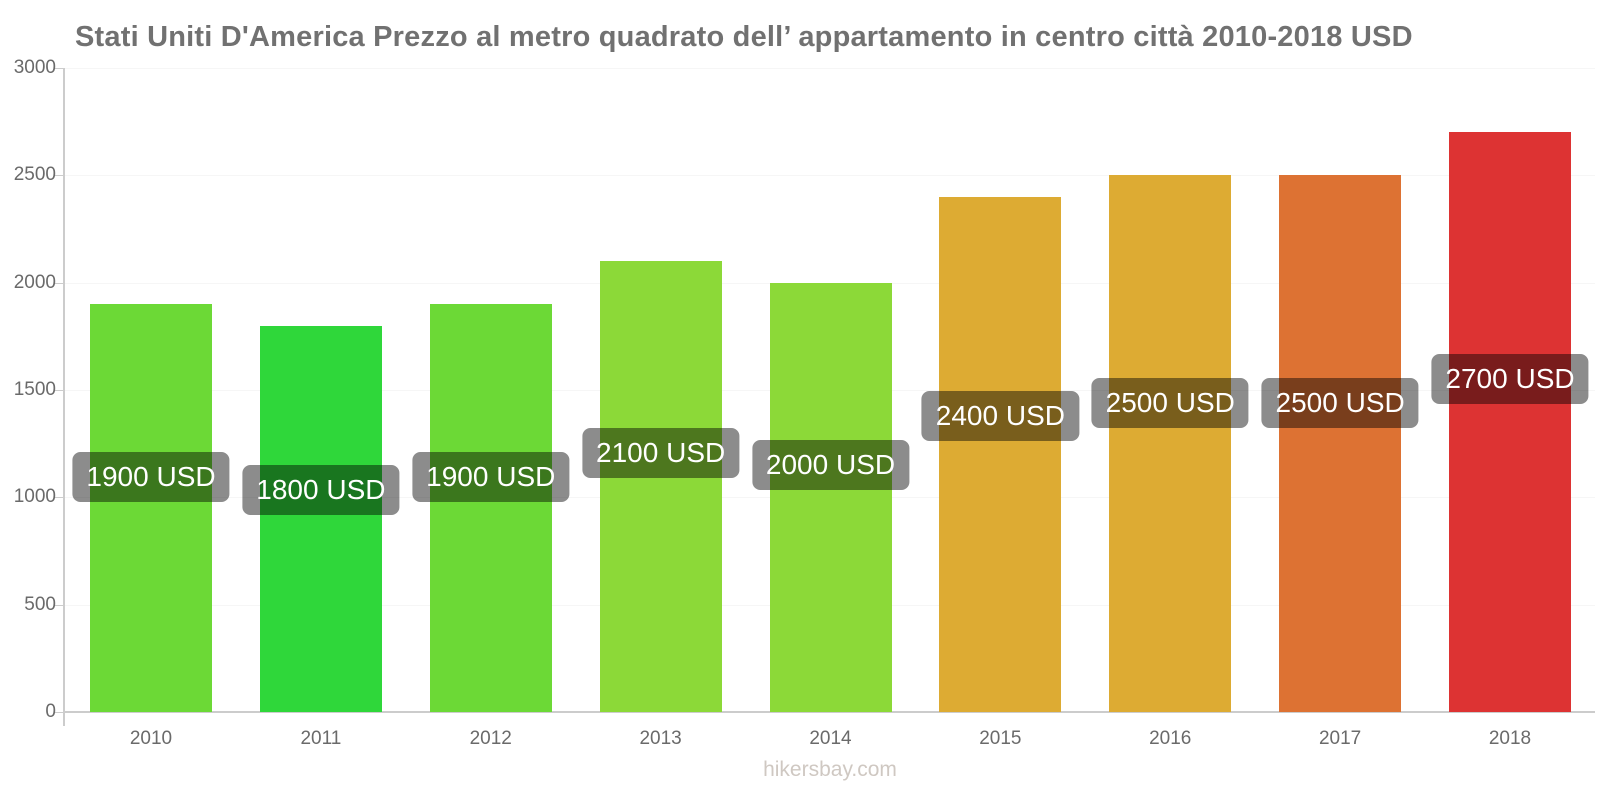 This screenshot has height=800, width=1600. Describe the element at coordinates (1170, 738) in the screenshot. I see `x-tick-label-2016: 2016` at that location.